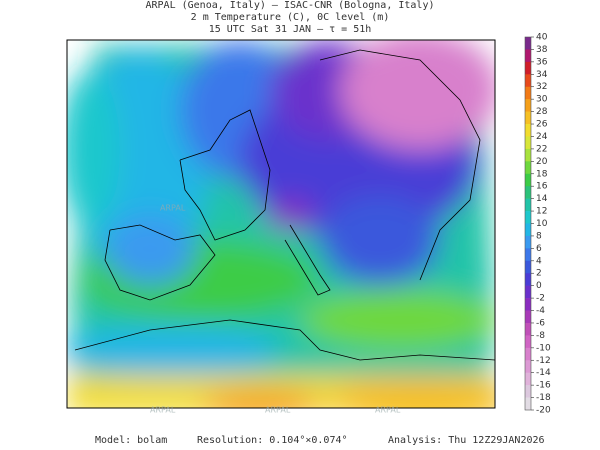  What do you see at coordinates (543, 398) in the screenshot?
I see `colorbar-label: -18` at bounding box center [543, 398].